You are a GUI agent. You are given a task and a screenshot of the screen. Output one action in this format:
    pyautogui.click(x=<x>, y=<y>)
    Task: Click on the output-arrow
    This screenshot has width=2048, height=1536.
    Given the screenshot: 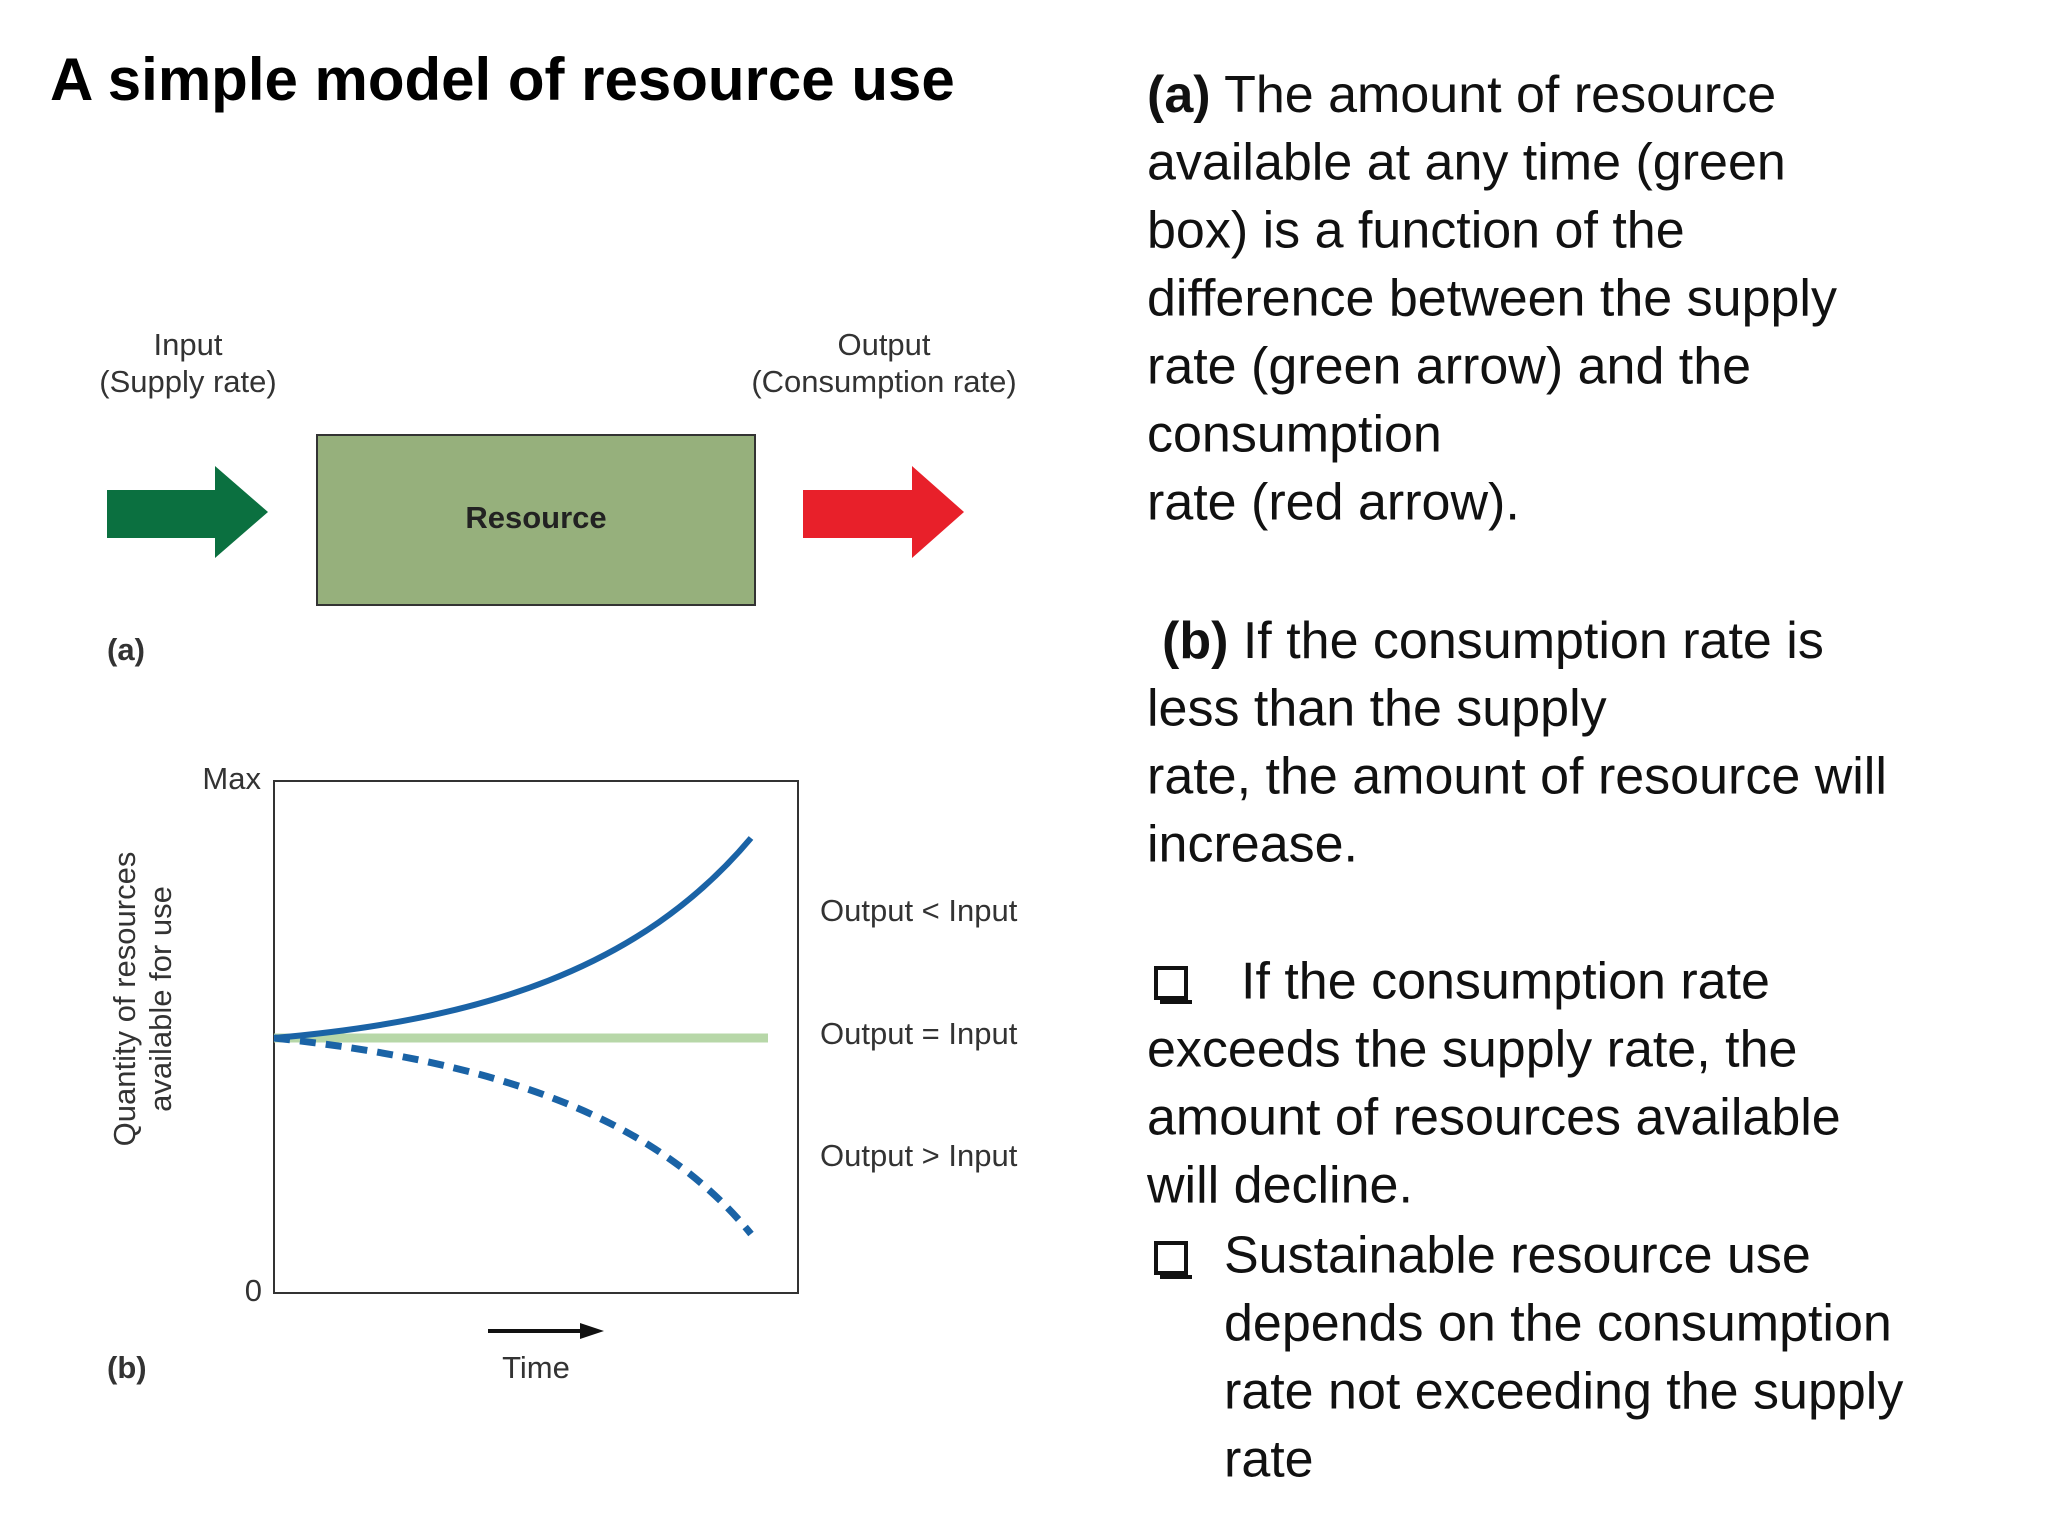 What is the action you would take?
    pyautogui.click(x=883, y=512)
    